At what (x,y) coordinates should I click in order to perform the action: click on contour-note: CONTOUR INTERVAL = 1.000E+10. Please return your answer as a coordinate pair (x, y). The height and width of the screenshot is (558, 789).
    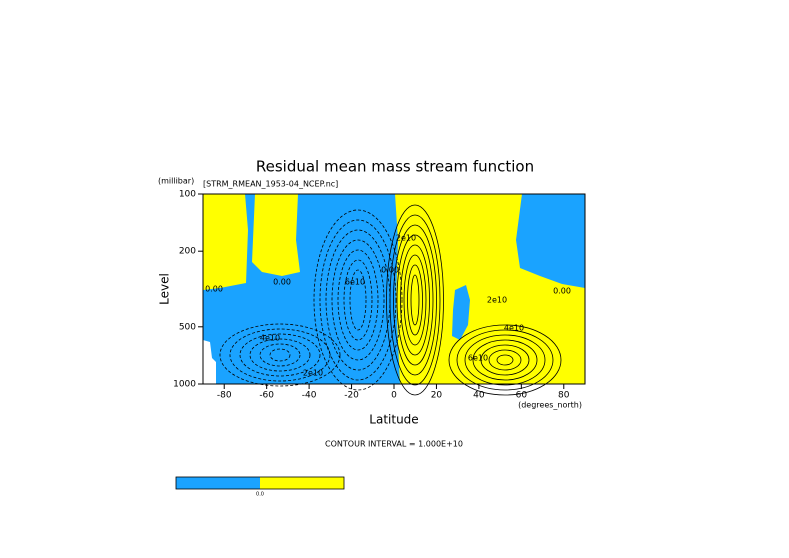
    Looking at the image, I should click on (394, 444).